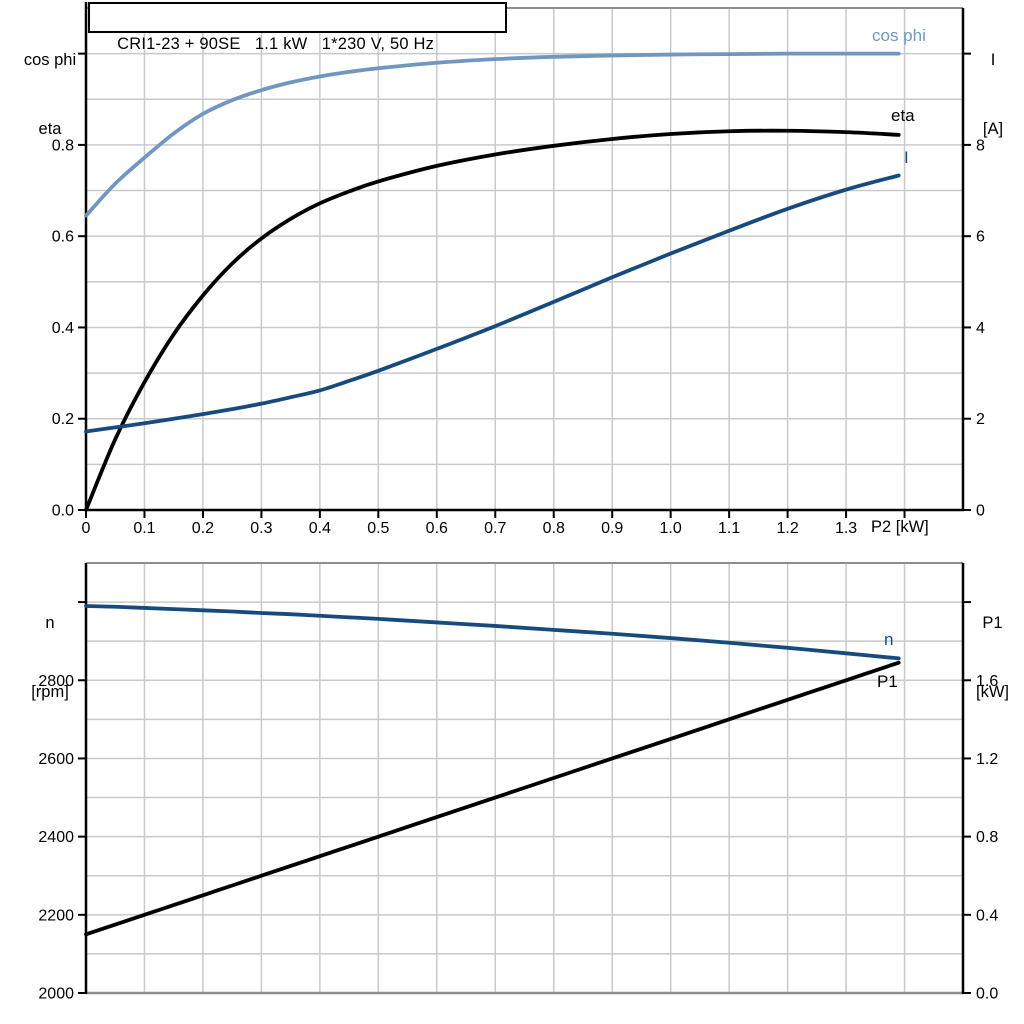 Image resolution: width=1024 pixels, height=1024 pixels. Describe the element at coordinates (203, 528) in the screenshot. I see `x-tick-label: 0.2` at that location.